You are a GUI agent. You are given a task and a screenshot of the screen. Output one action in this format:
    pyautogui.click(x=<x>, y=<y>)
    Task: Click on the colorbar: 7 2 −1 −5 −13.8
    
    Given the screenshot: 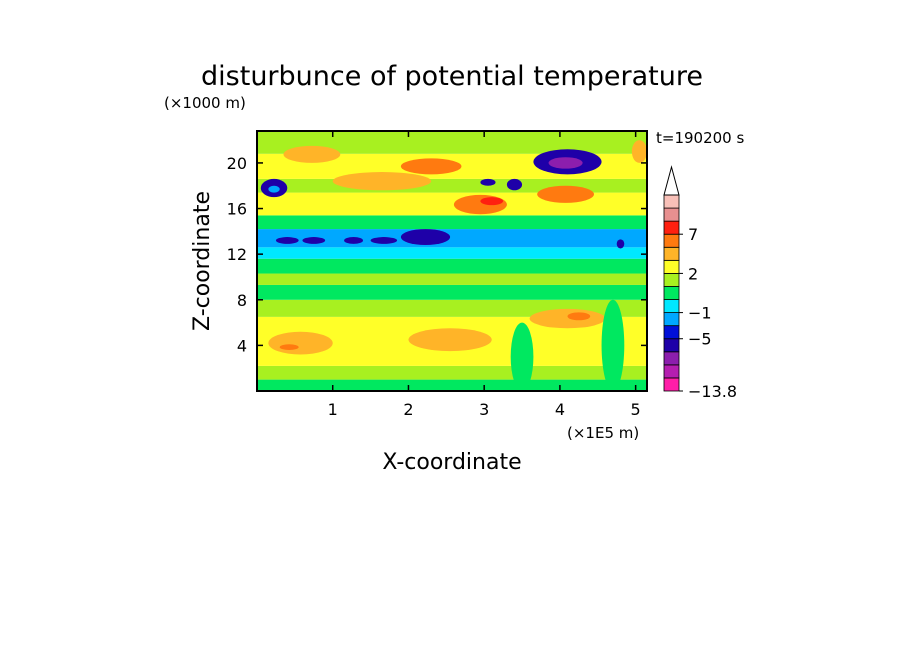 What is the action you would take?
    pyautogui.click(x=700, y=283)
    